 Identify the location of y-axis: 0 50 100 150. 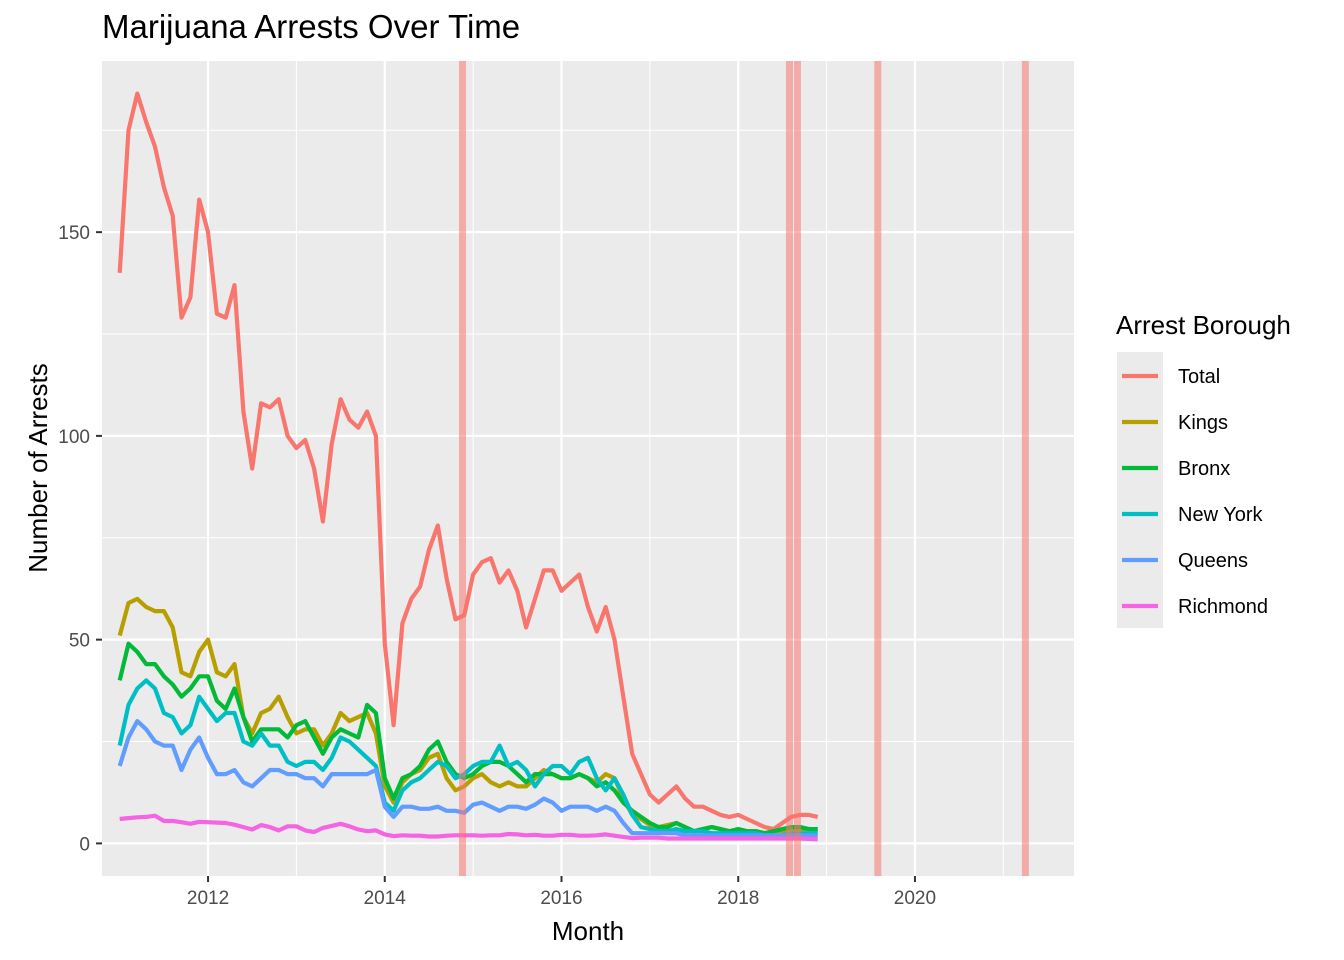
(80, 539).